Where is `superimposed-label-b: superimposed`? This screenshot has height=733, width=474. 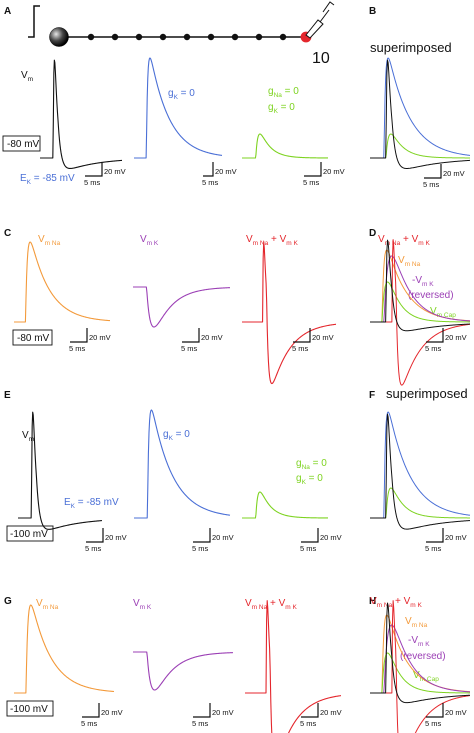 superimposed-label-b: superimposed is located at coordinates (411, 47).